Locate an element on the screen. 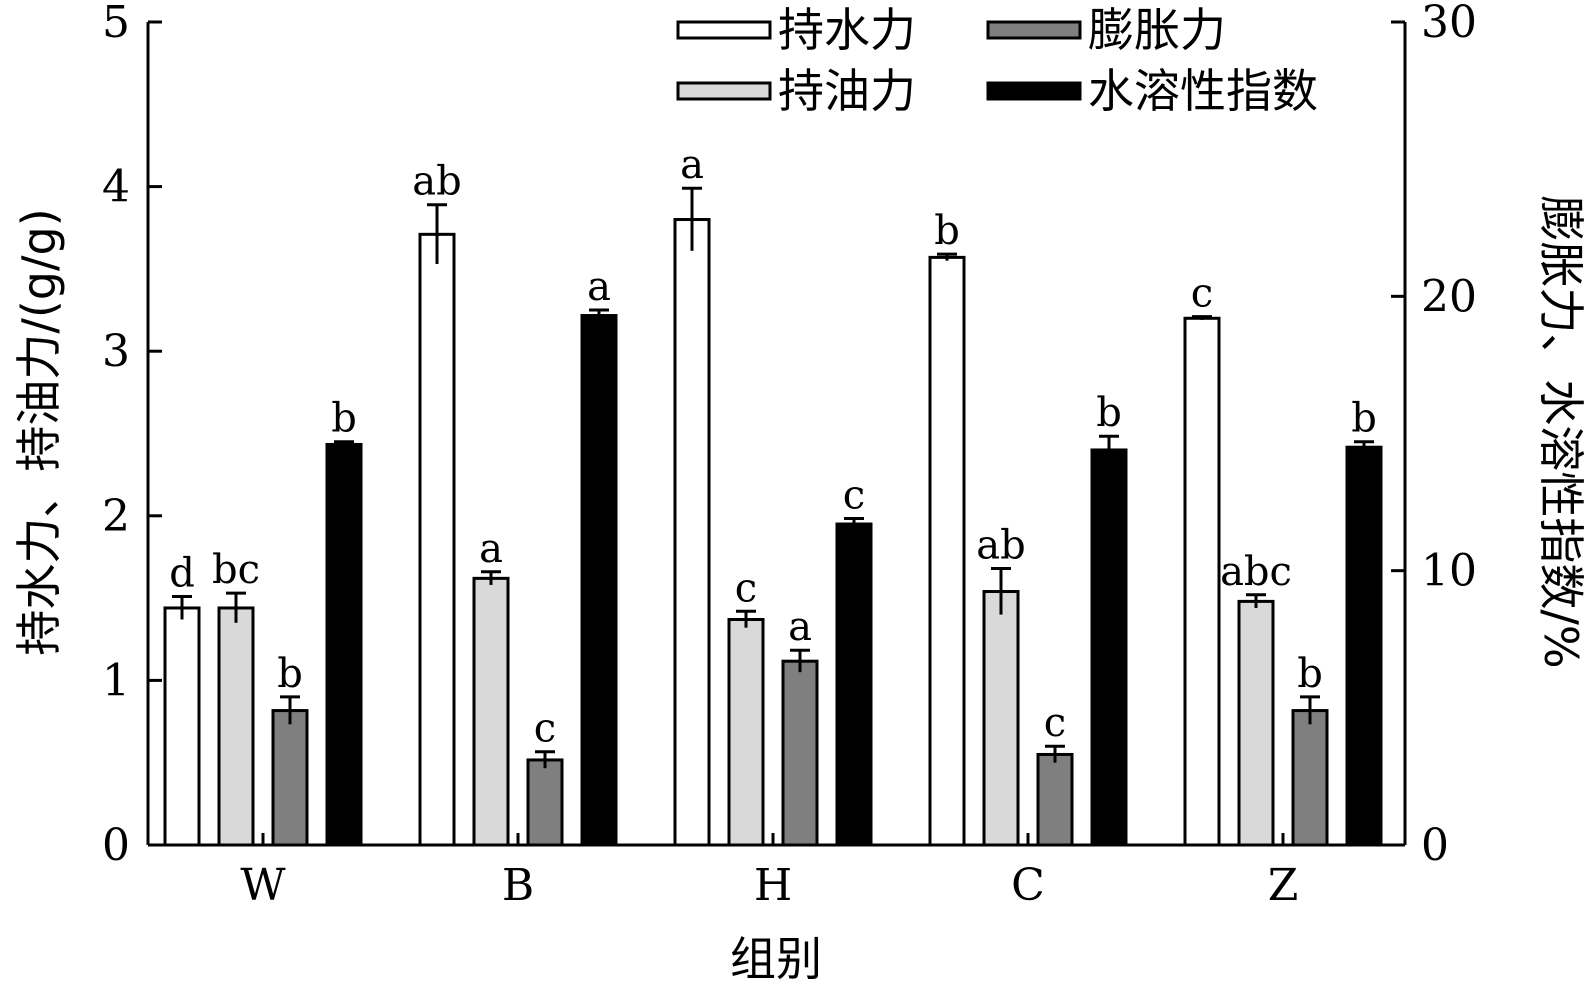 The width and height of the screenshot is (1589, 1000). x-axis-title: 组别 is located at coordinates (776, 959).